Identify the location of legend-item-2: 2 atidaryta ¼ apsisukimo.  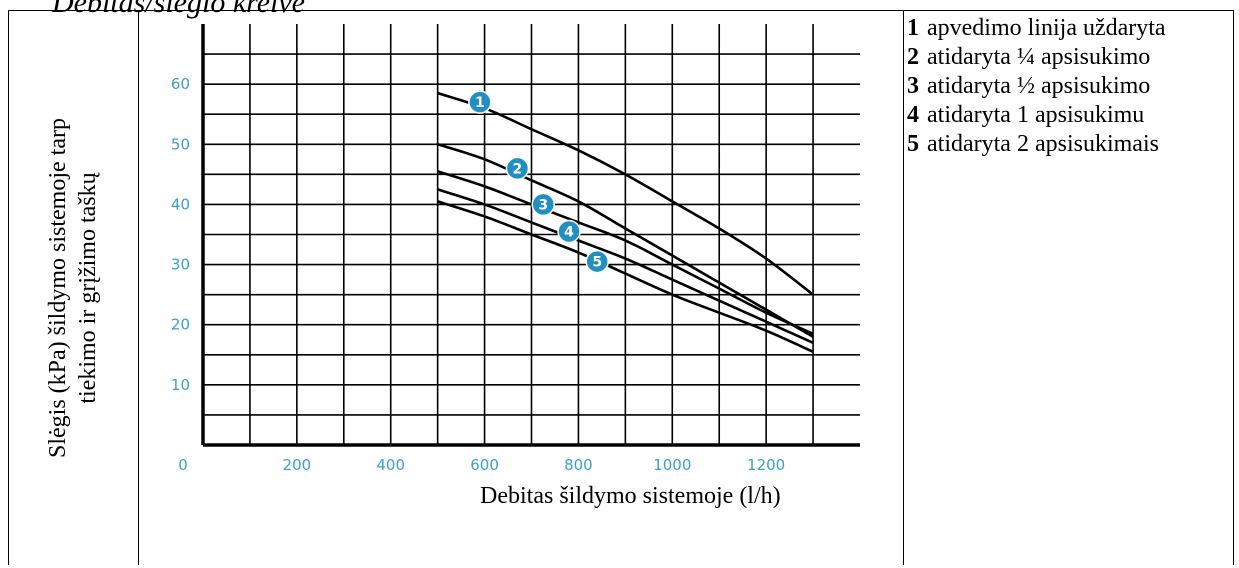
(1072, 57).